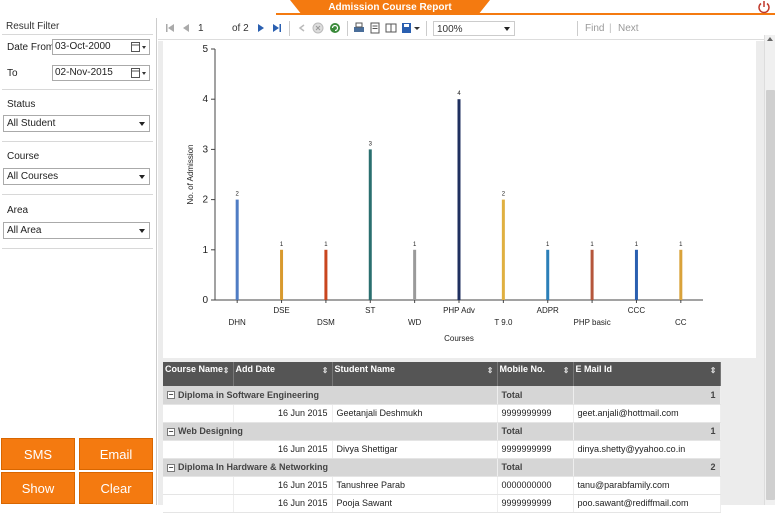 Image resolution: width=775 pixels, height=513 pixels. What do you see at coordinates (277, 28) in the screenshot?
I see `last-page-icon` at bounding box center [277, 28].